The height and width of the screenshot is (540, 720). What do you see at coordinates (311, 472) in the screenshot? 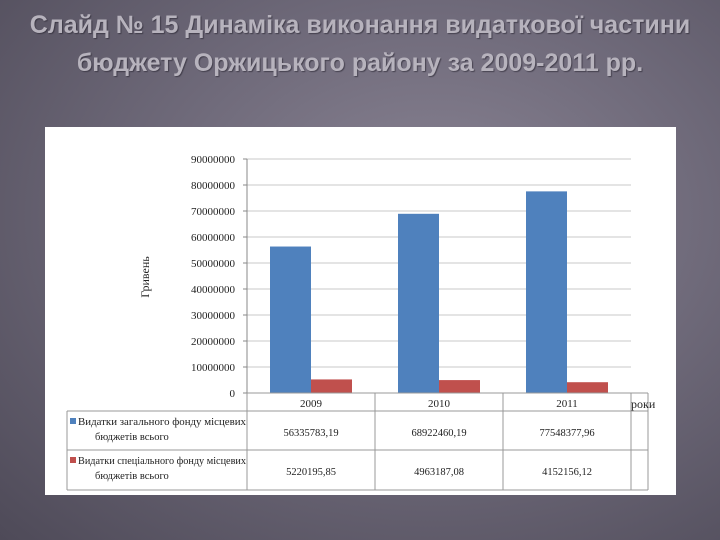
I see `data-label-2009-s2: 5220195,85` at bounding box center [311, 472].